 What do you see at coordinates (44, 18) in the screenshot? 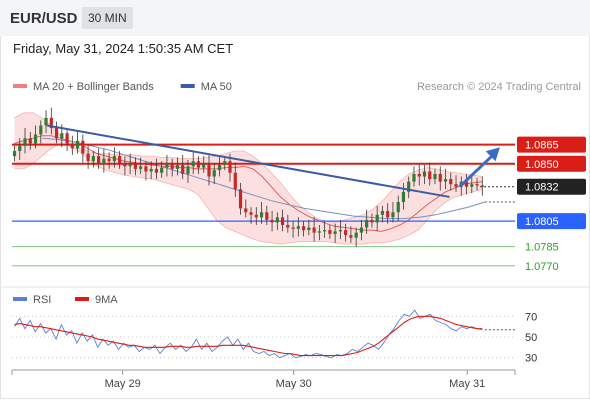
I see `instrument-title: EUR/USD` at bounding box center [44, 18].